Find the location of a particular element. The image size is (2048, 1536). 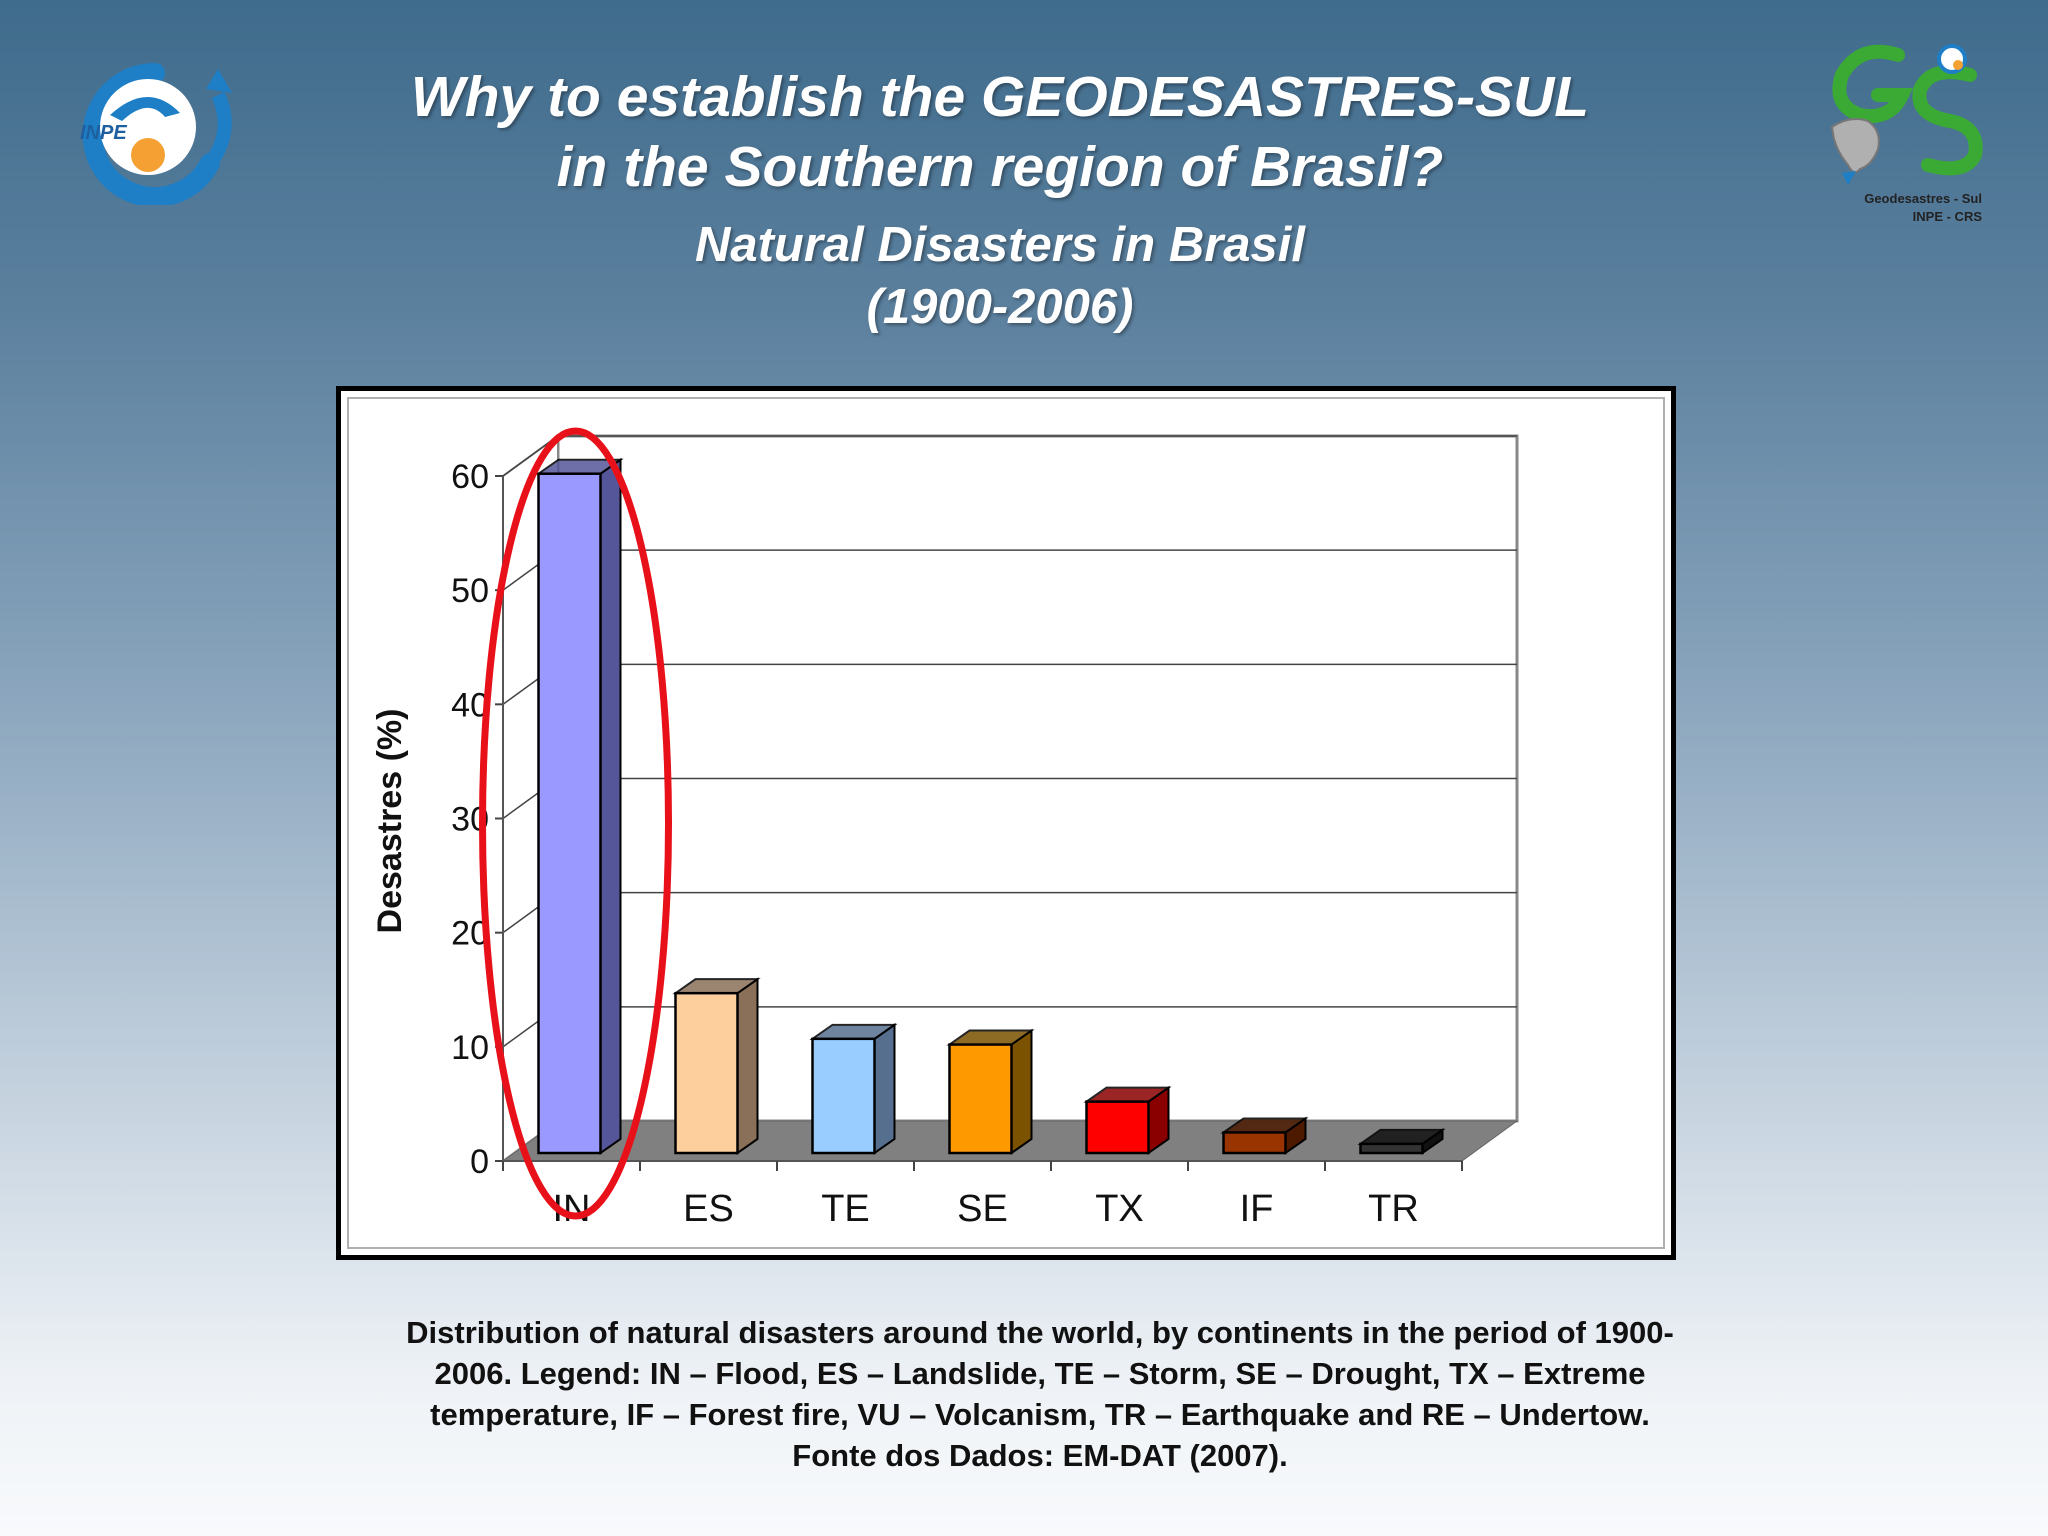

inpe-logo: INPE is located at coordinates (150, 131).